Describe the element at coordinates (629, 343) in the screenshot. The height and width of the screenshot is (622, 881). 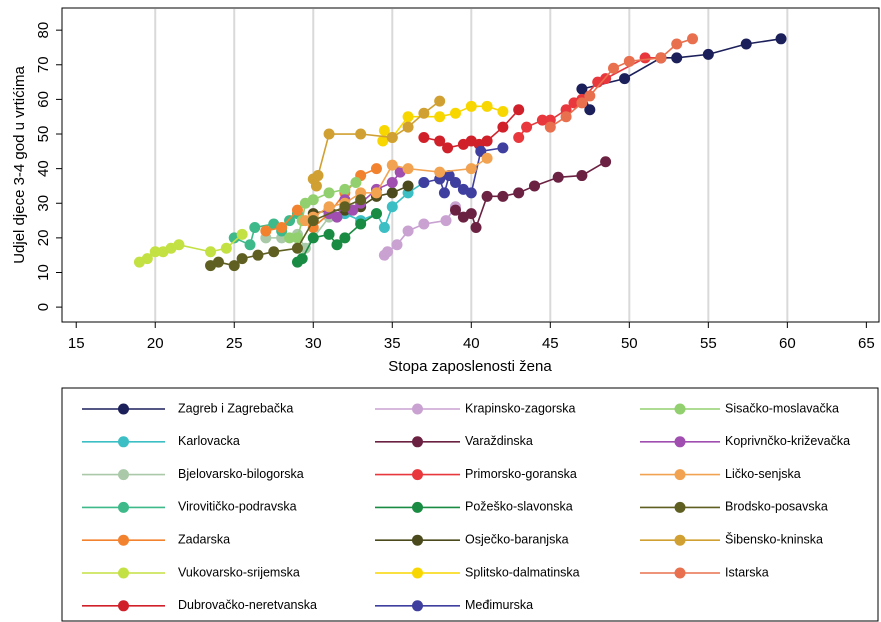
I see `x-tick-label: 50` at that location.